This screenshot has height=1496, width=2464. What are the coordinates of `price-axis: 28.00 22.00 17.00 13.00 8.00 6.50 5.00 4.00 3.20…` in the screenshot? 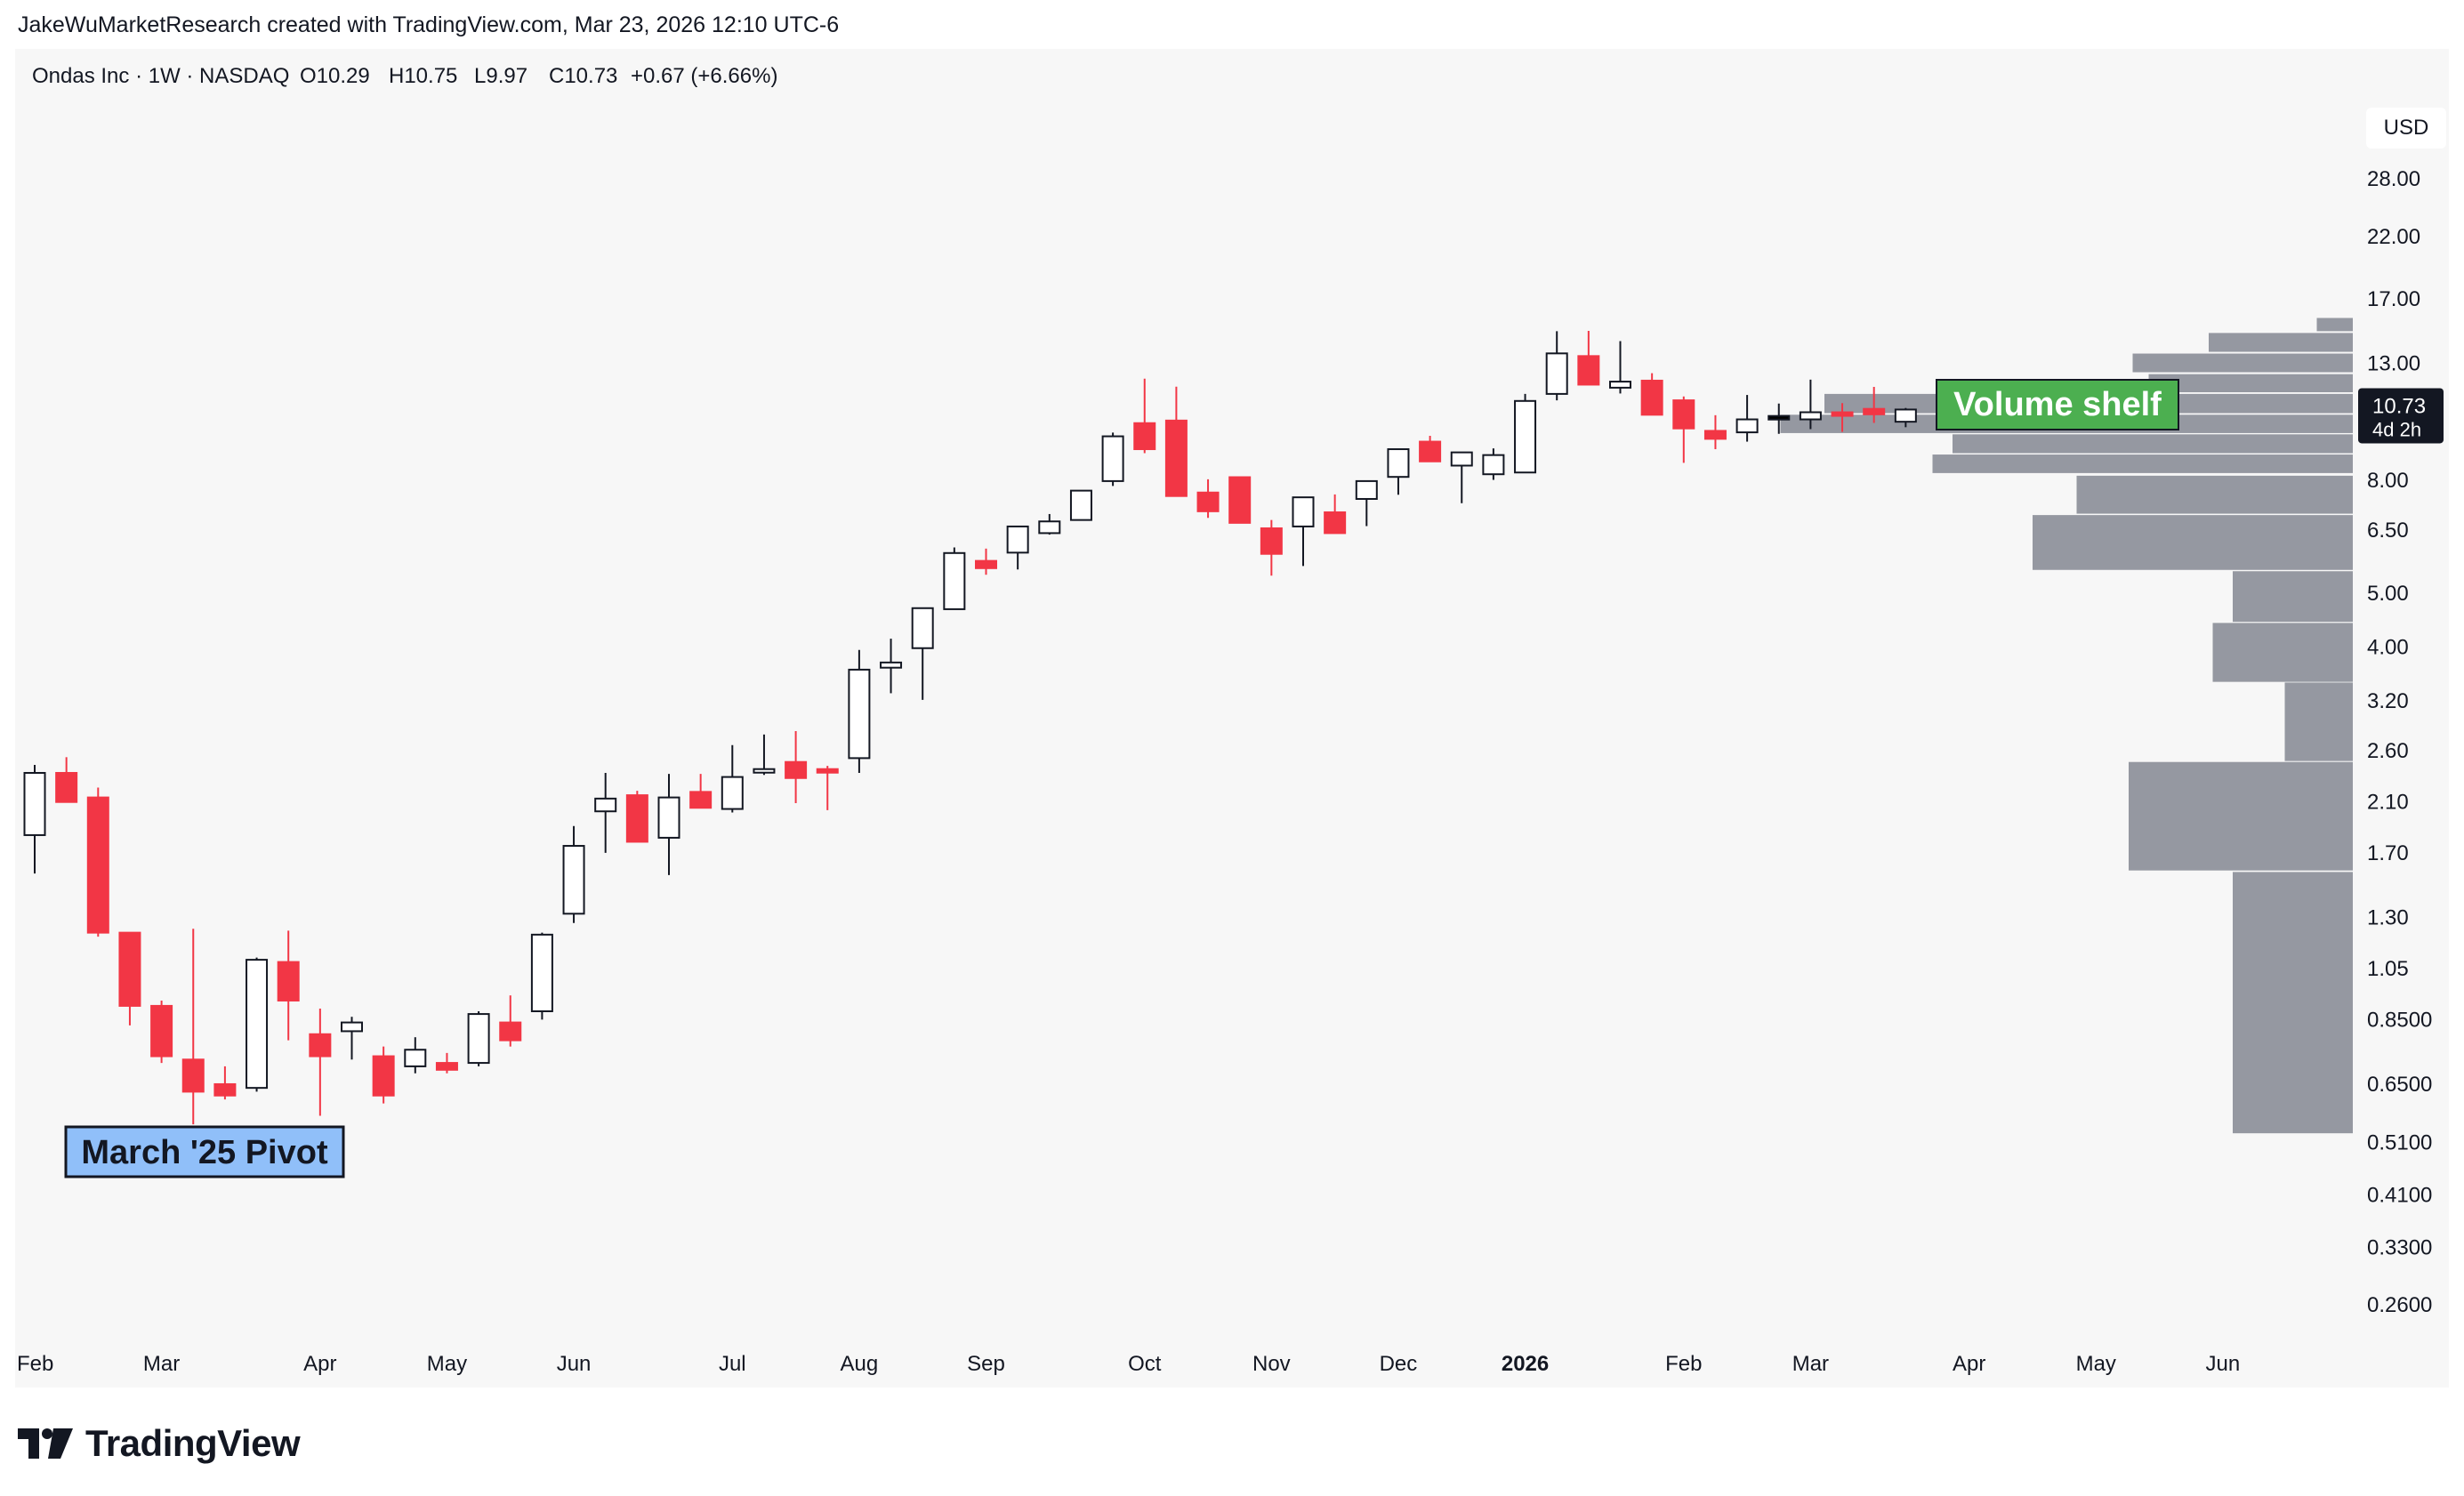 It's located at (2401, 718).